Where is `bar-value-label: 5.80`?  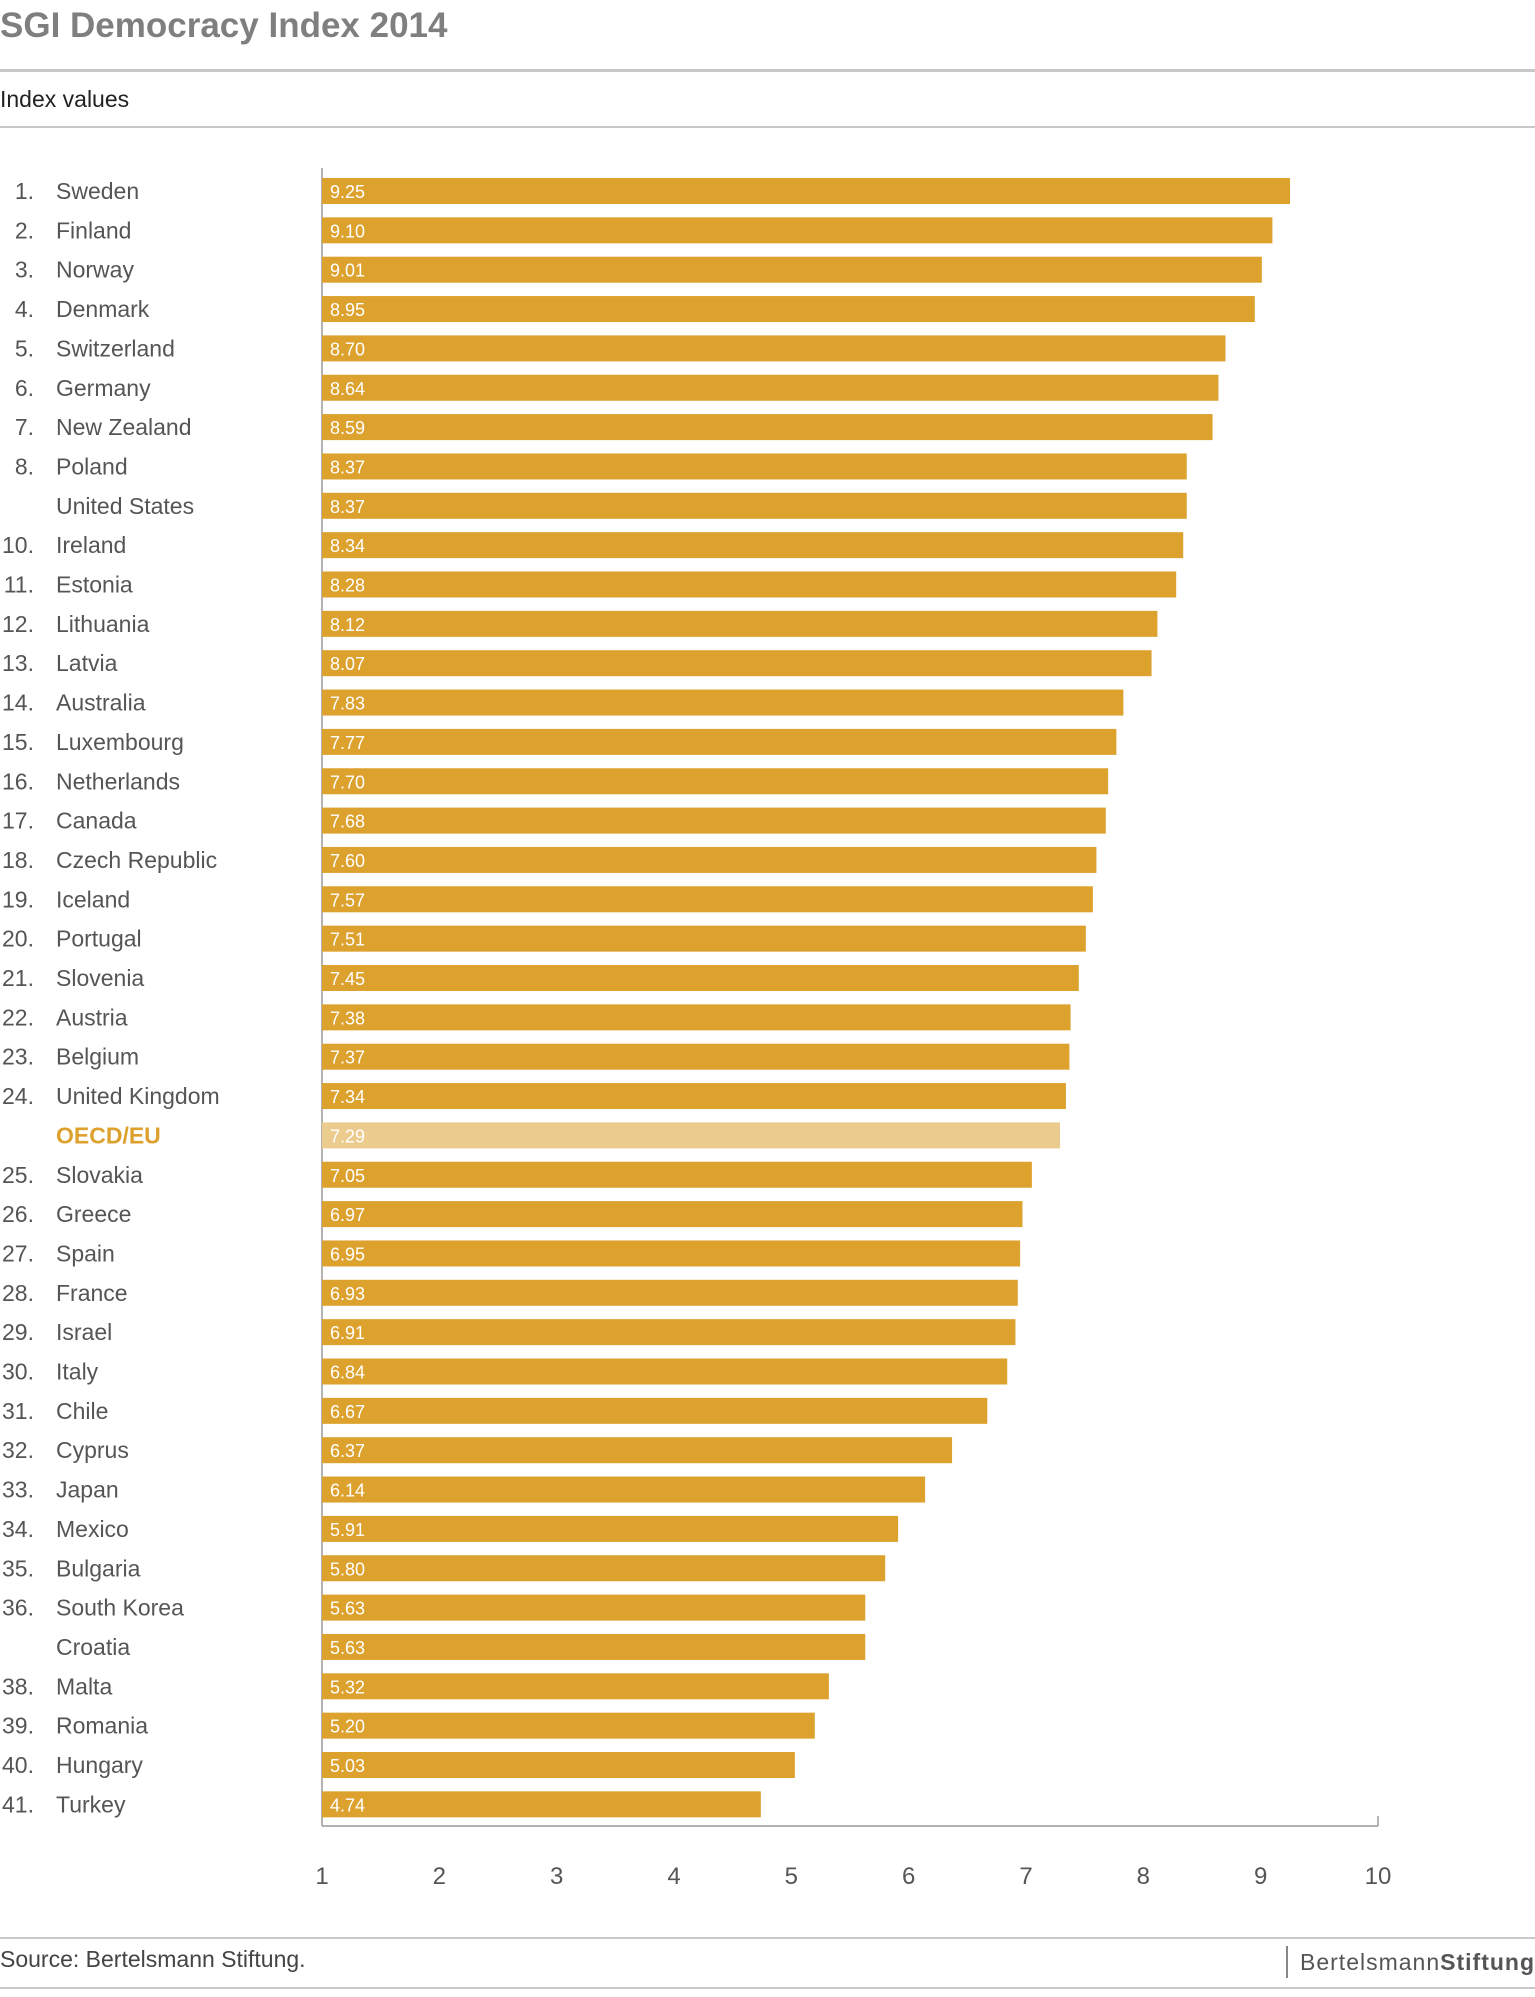 bar-value-label: 5.80 is located at coordinates (347, 1569).